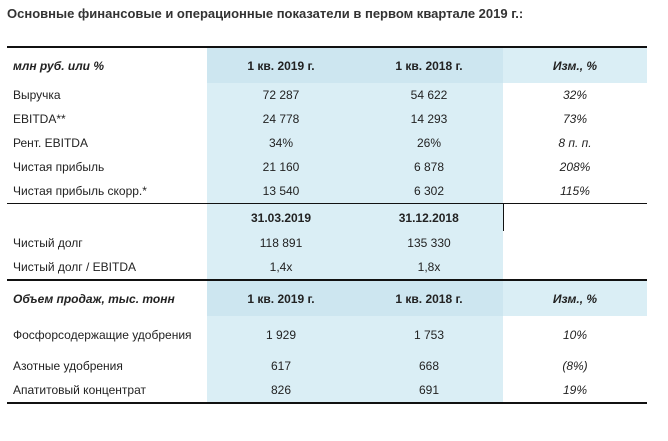 The width and height of the screenshot is (668, 441). I want to click on value-2019: 1,4x, so click(281, 267).